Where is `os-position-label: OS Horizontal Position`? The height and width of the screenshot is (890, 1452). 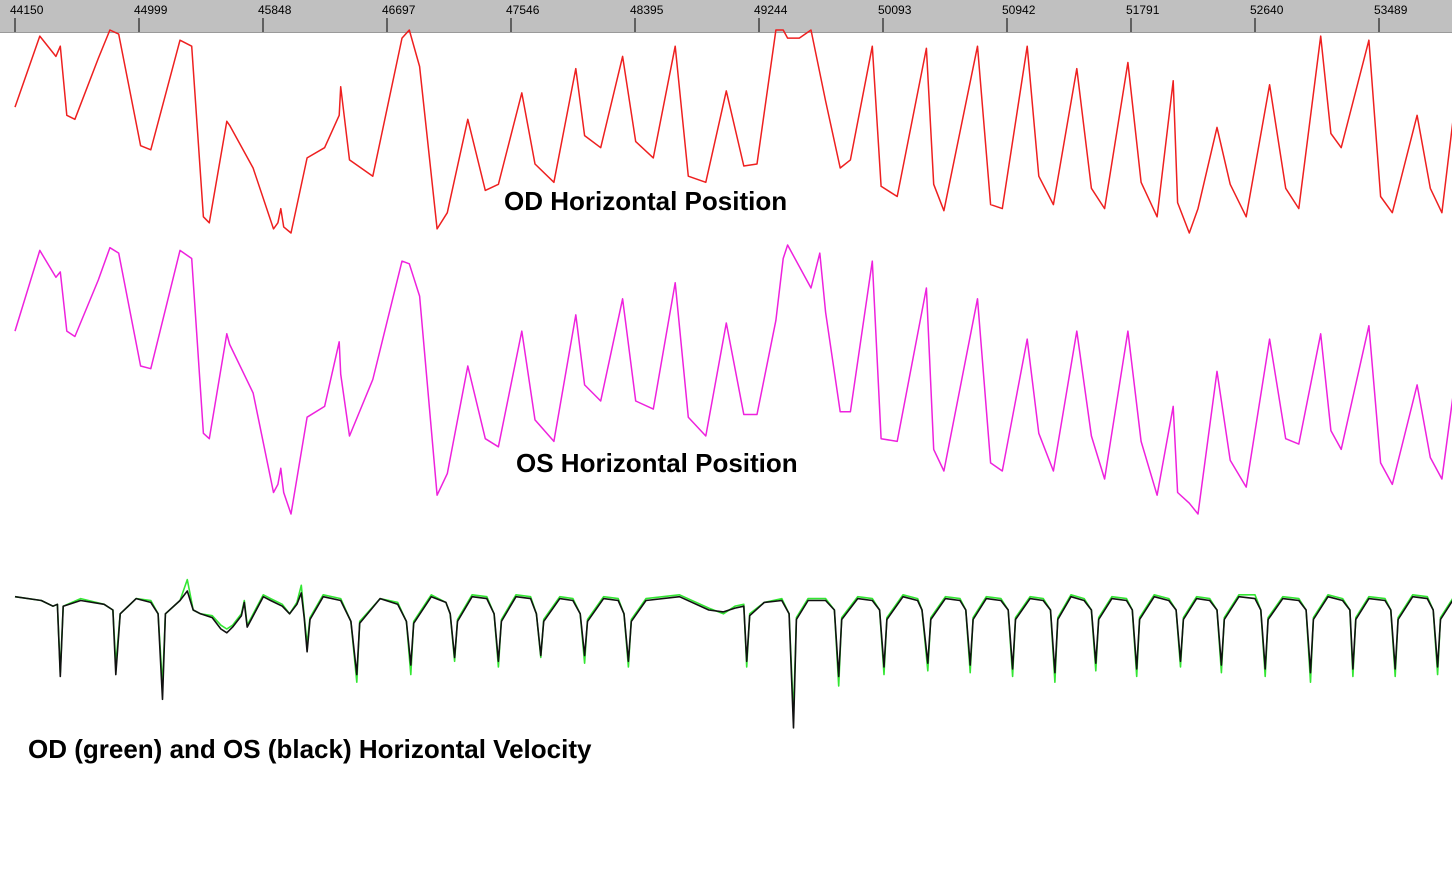
os-position-label: OS Horizontal Position is located at coordinates (657, 463).